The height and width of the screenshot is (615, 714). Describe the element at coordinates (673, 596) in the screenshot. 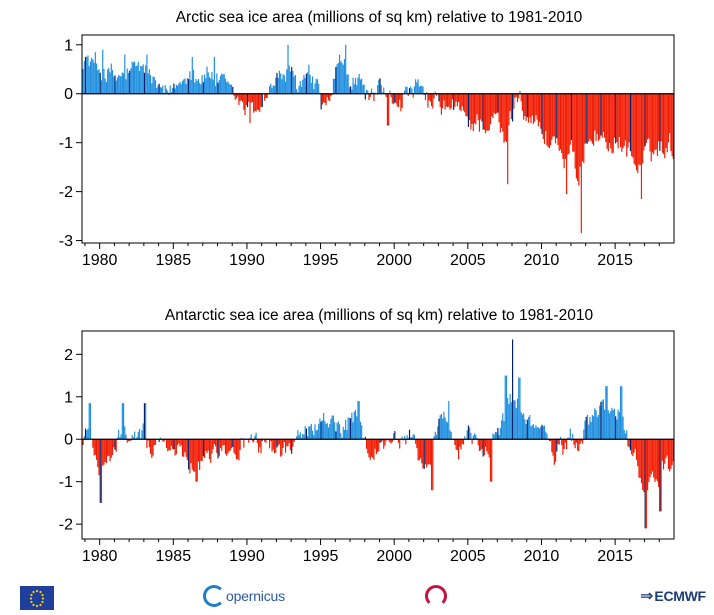

I see `ecmwf-logo: ⇒ ECMWF` at that location.